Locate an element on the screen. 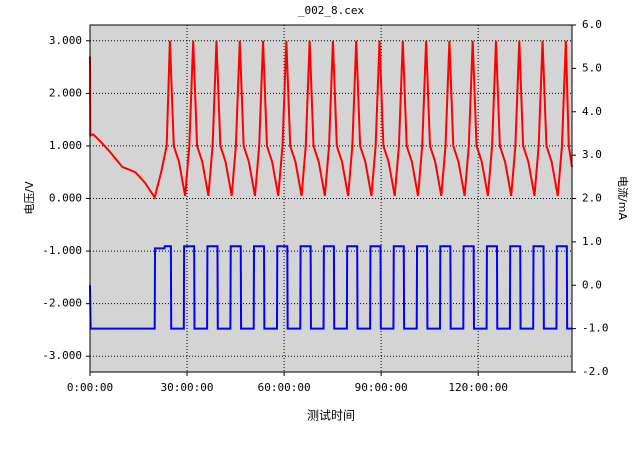 The width and height of the screenshot is (640, 456). y-tick-label: 1.000 is located at coordinates (65, 145).